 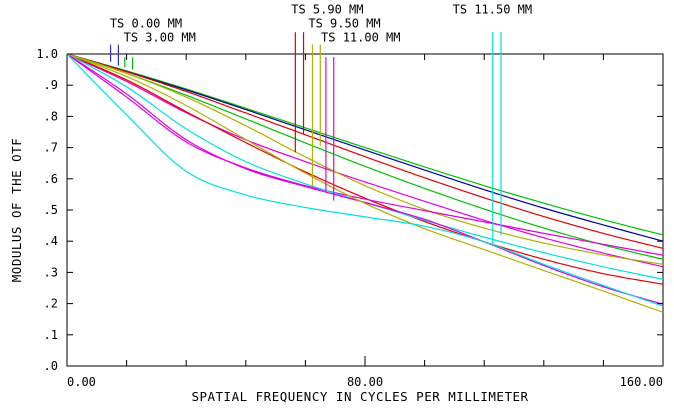 What do you see at coordinates (51, 272) in the screenshot?
I see `y-tick-label-3: .3` at bounding box center [51, 272].